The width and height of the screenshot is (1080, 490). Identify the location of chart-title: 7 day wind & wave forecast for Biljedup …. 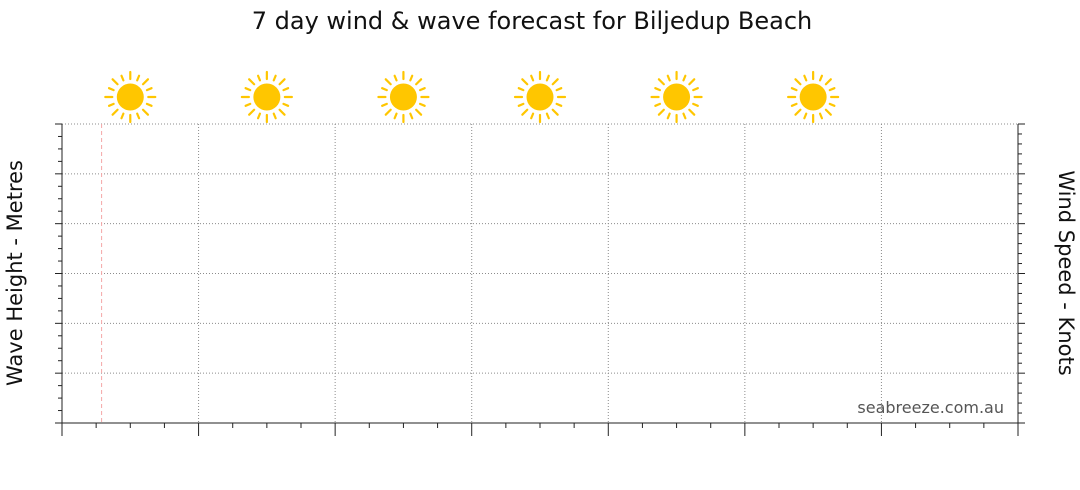
(532, 21).